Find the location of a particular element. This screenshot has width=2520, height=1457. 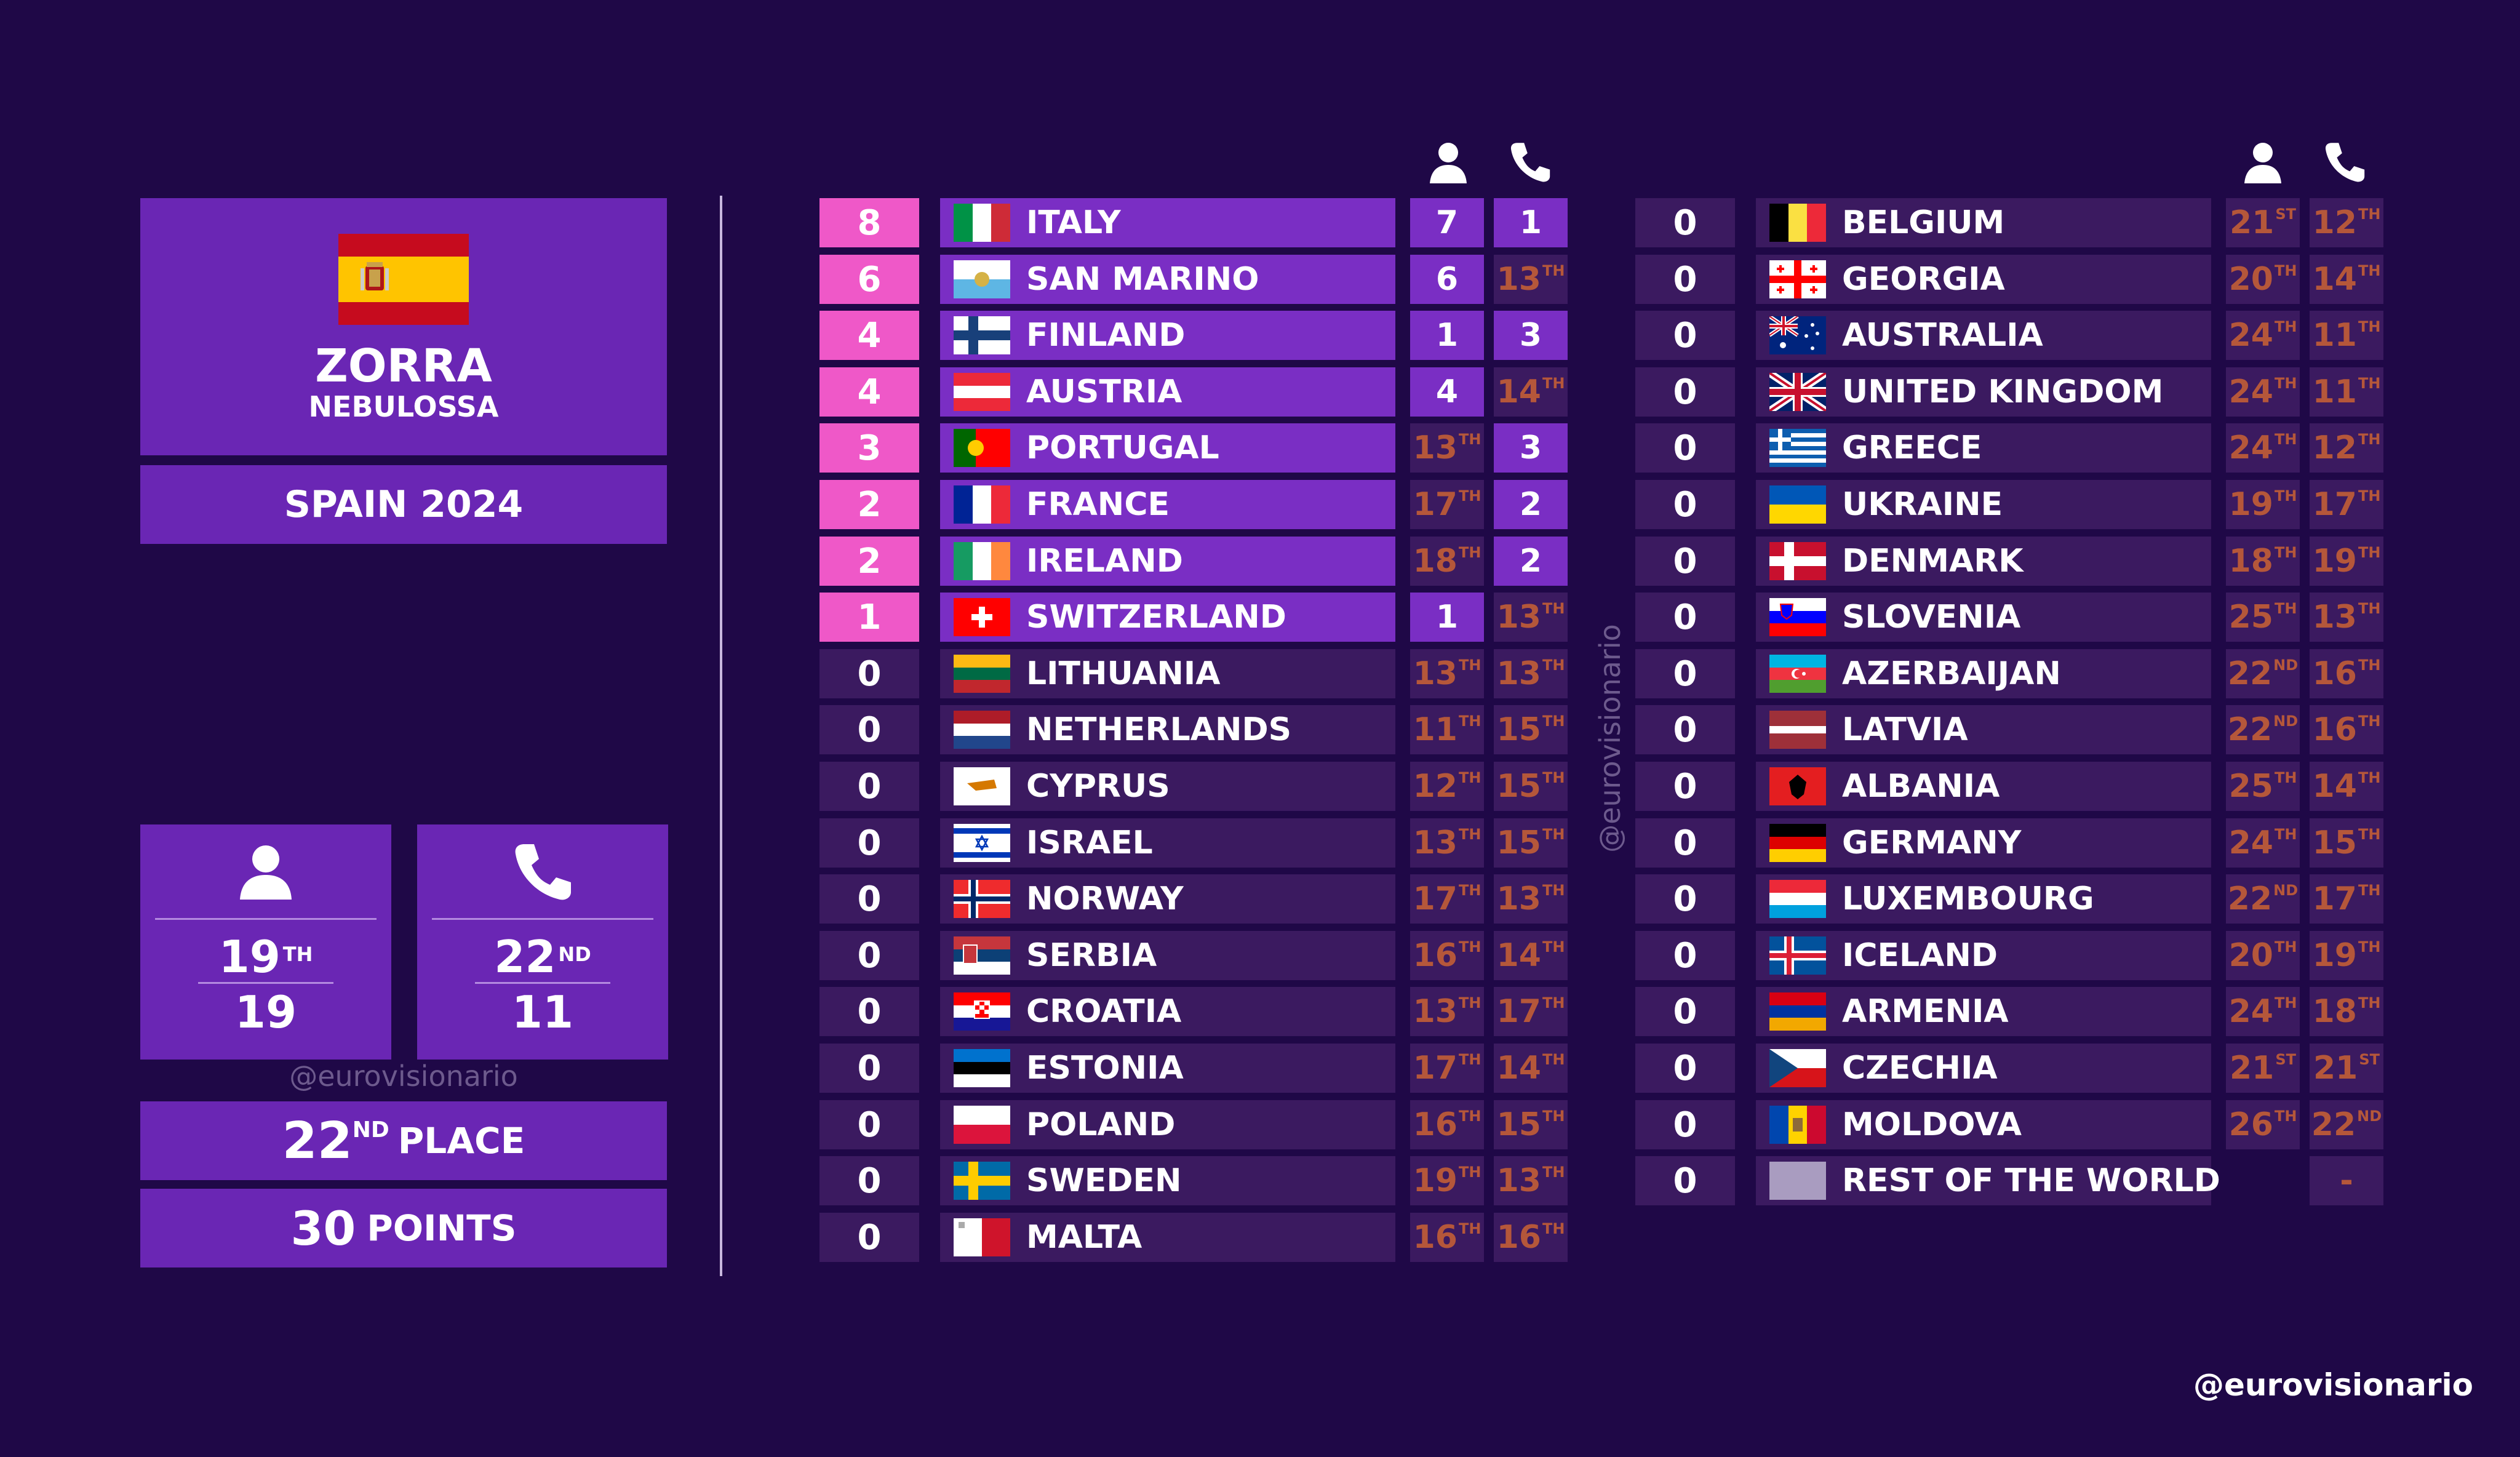

country-cell: FINLAND is located at coordinates (1167, 335).